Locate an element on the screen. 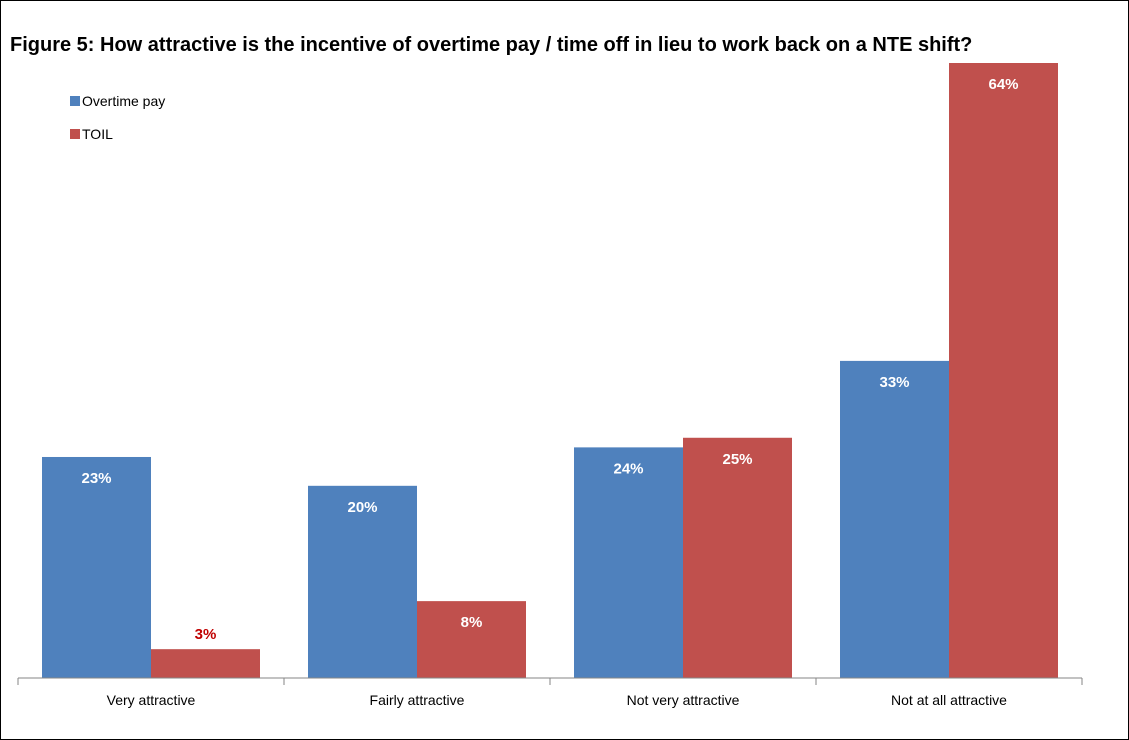 Image resolution: width=1129 pixels, height=740 pixels. bar-overtime-pay-fairly-attractive is located at coordinates (362, 581).